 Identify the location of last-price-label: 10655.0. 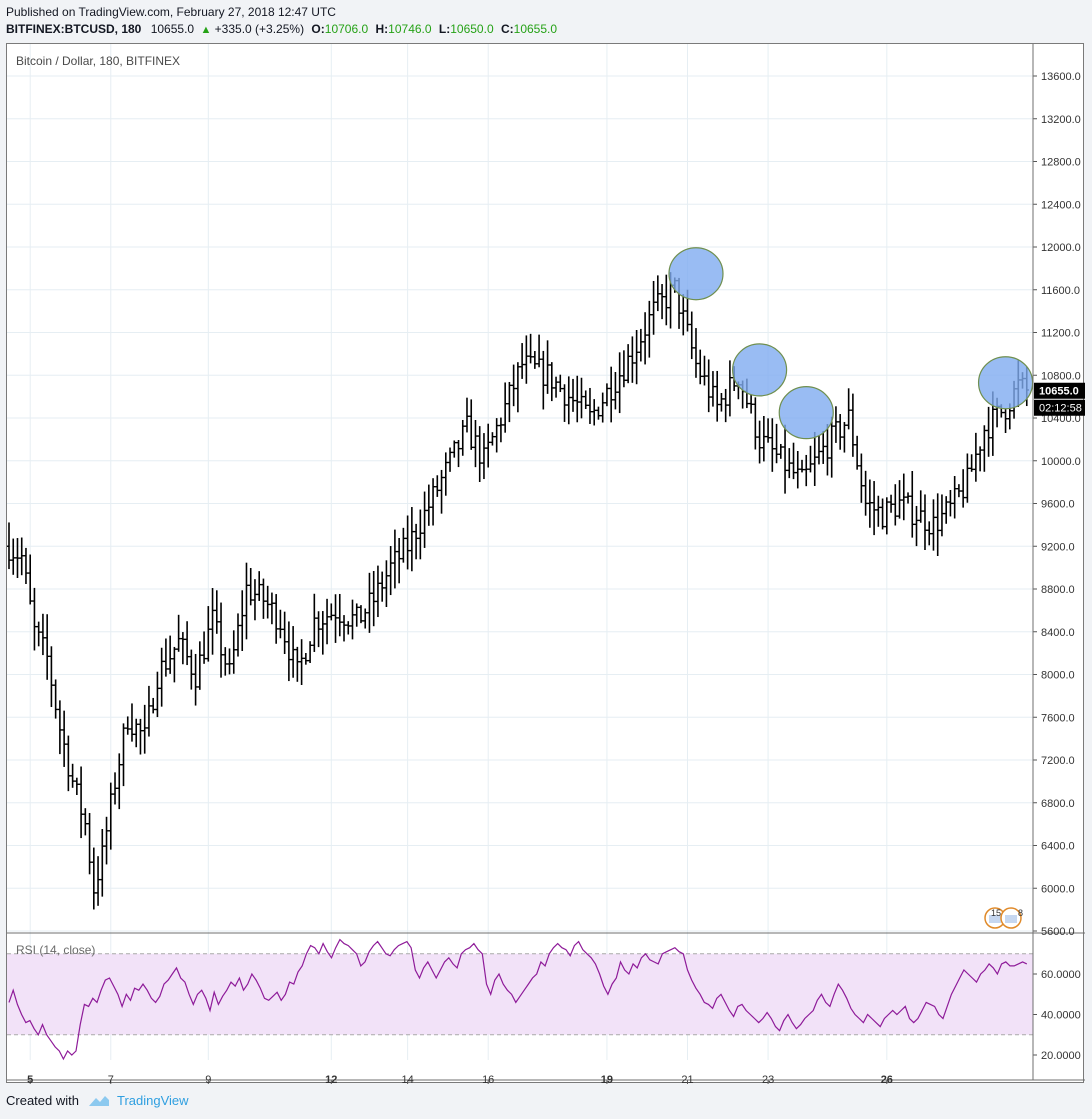
(1059, 392).